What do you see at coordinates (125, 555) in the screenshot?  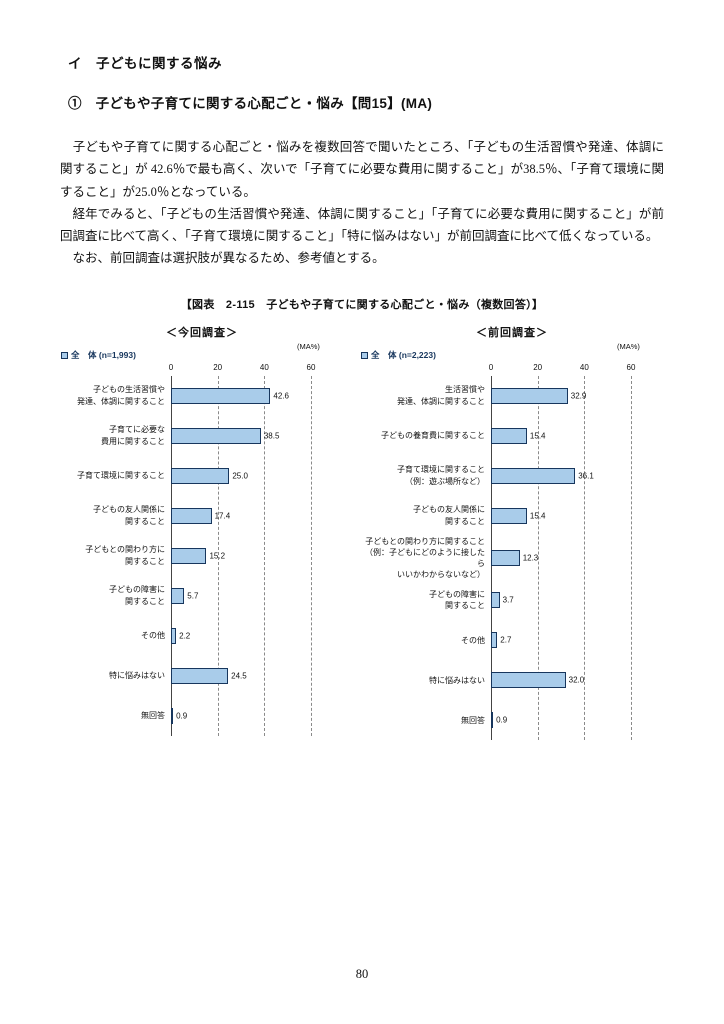 I see `category-label: 子どもとの関わり方に 関すること` at bounding box center [125, 555].